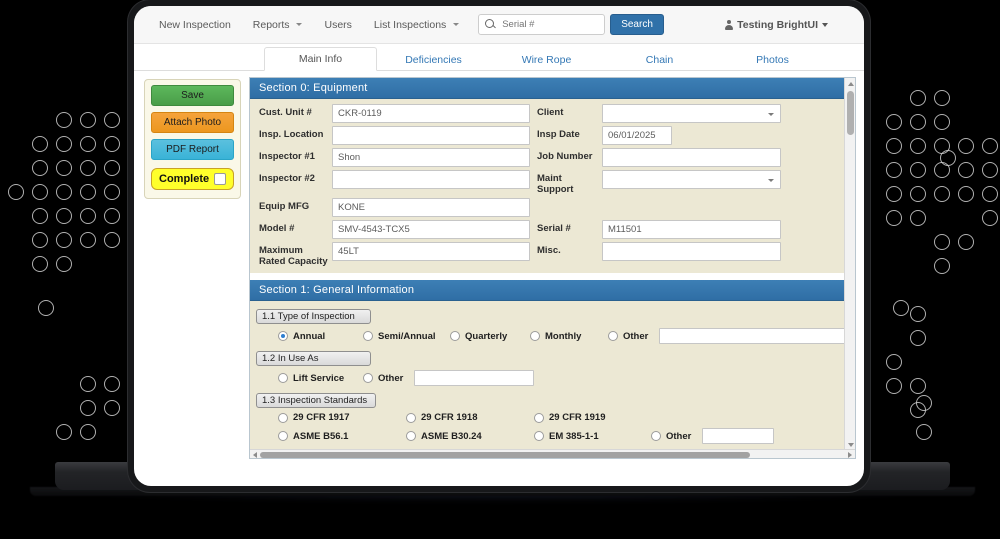 The height and width of the screenshot is (539, 1000). I want to click on nav-new-inspection: New Inspection, so click(195, 25).